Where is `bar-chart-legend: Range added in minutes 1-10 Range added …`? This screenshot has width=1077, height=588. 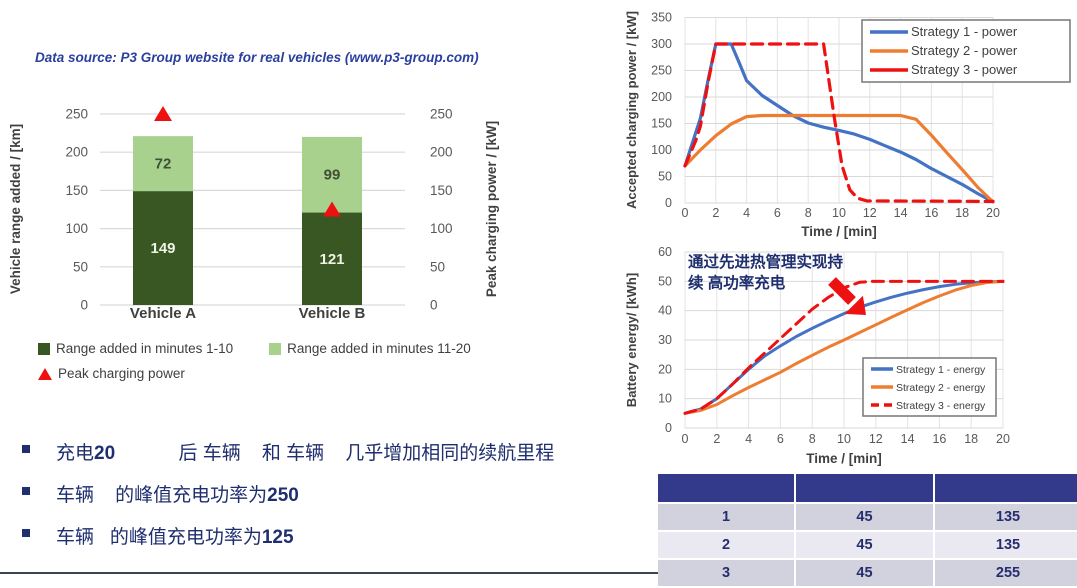 bar-chart-legend: Range added in minutes 1-10 Range added … is located at coordinates (288, 366).